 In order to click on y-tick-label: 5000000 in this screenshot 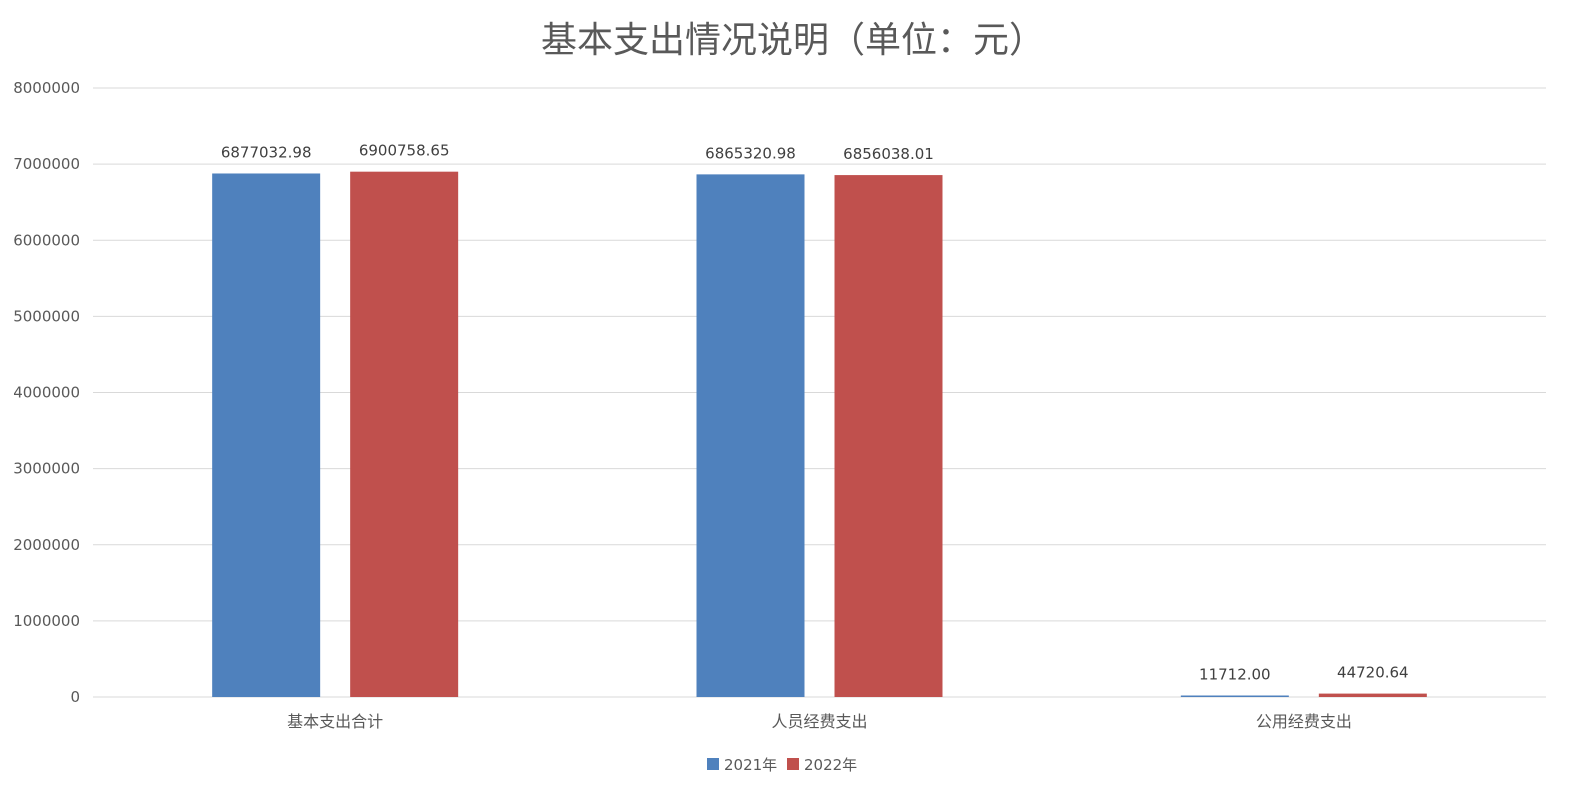, I will do `click(46, 316)`.